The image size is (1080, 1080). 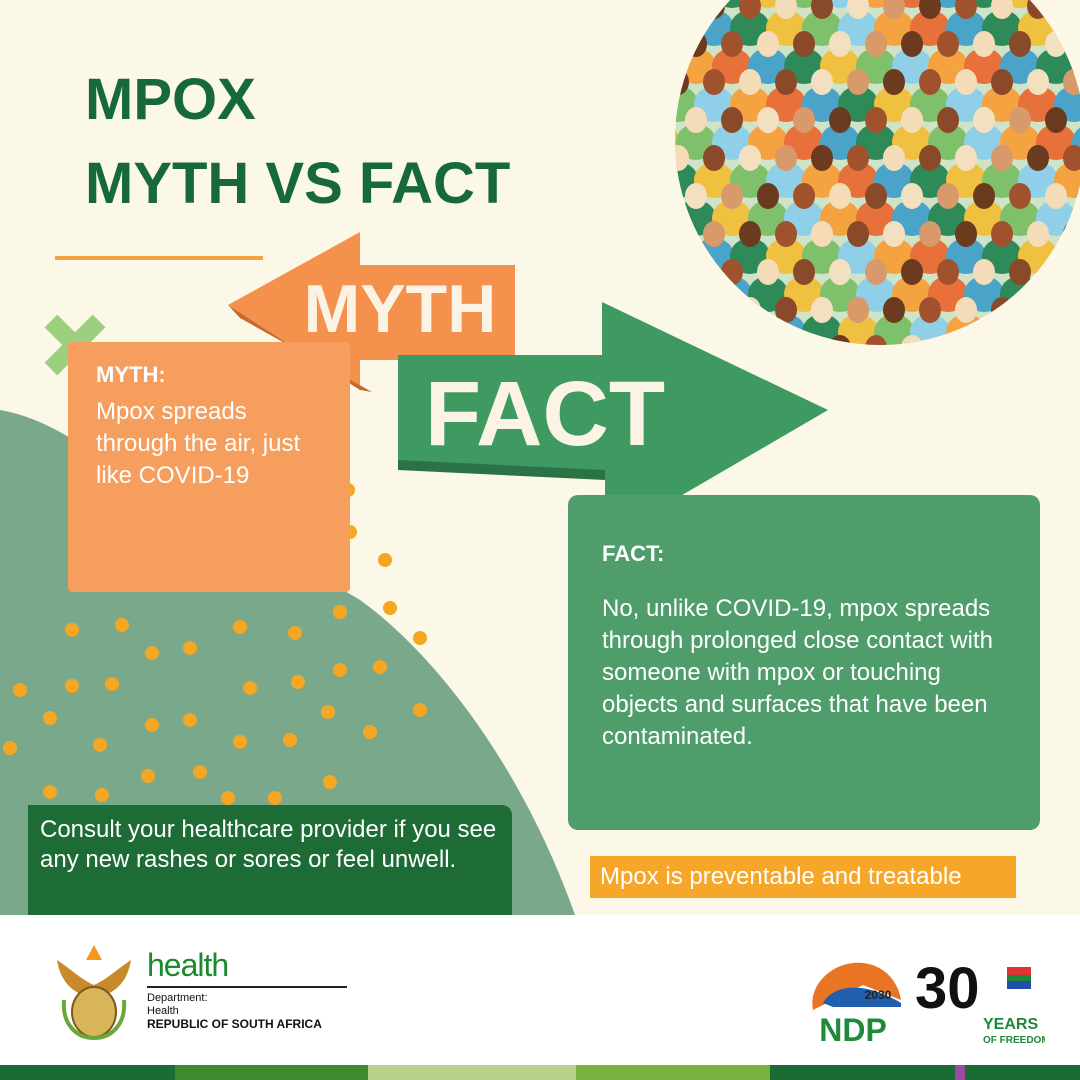 I want to click on page-title: MPOX MYTH VS FACT, so click(x=297, y=142).